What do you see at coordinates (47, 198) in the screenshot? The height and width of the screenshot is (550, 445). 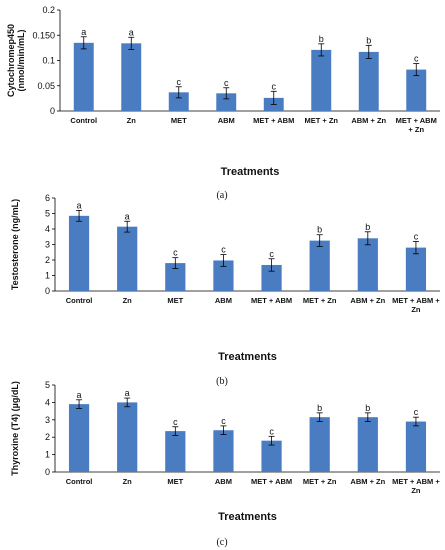 I see `y-tick-label: 6` at bounding box center [47, 198].